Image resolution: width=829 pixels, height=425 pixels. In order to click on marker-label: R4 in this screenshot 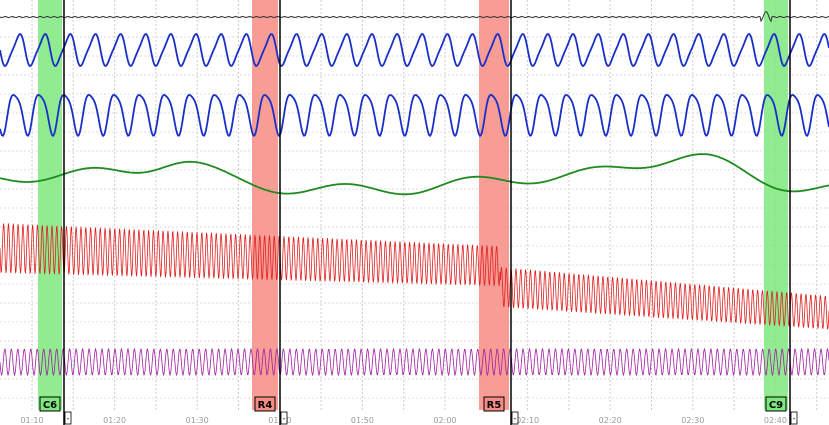, I will do `click(265, 405)`.